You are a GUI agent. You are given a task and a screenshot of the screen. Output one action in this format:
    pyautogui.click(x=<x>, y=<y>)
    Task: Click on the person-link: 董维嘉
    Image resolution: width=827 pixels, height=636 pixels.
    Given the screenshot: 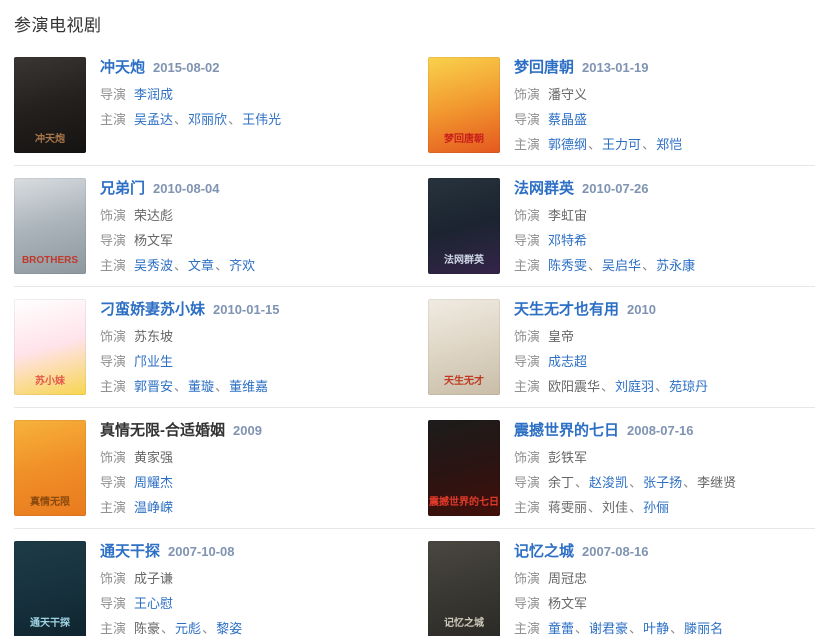 What is the action you would take?
    pyautogui.click(x=249, y=386)
    